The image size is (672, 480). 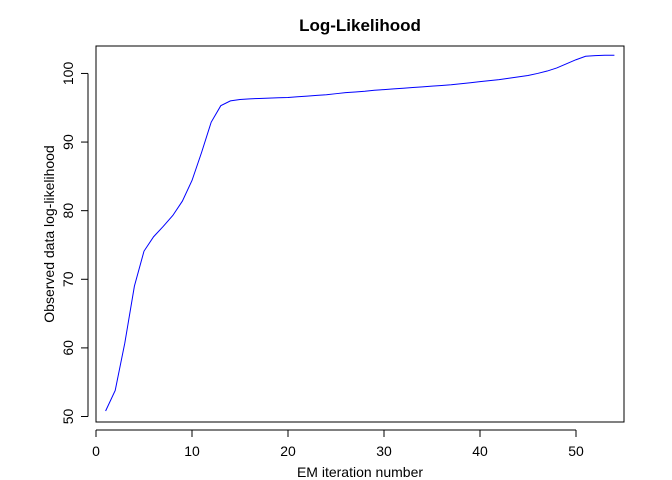 What do you see at coordinates (49, 233) in the screenshot?
I see `y-axis-label: Observed data log-likelihood` at bounding box center [49, 233].